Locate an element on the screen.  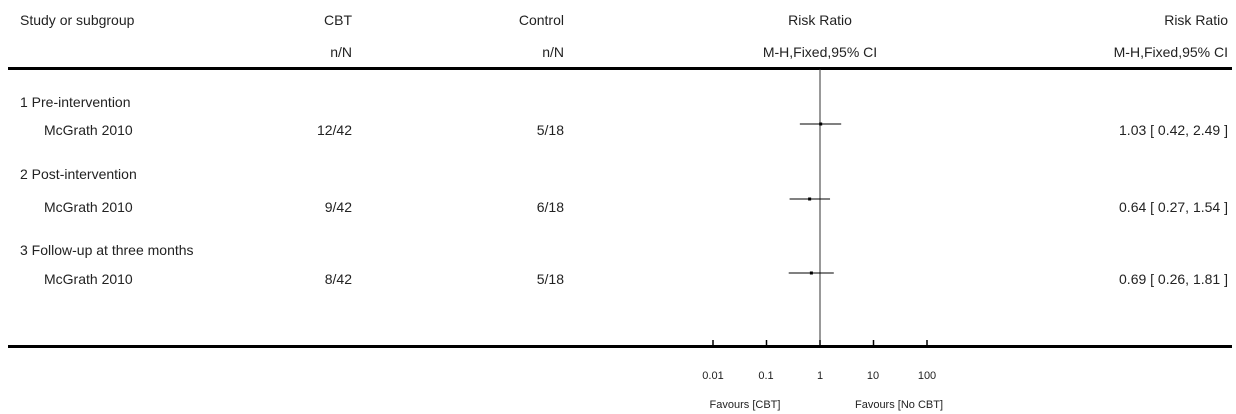
ci-text: 1.03 [ 0.42, 2.49 ] is located at coordinates (1173, 130).